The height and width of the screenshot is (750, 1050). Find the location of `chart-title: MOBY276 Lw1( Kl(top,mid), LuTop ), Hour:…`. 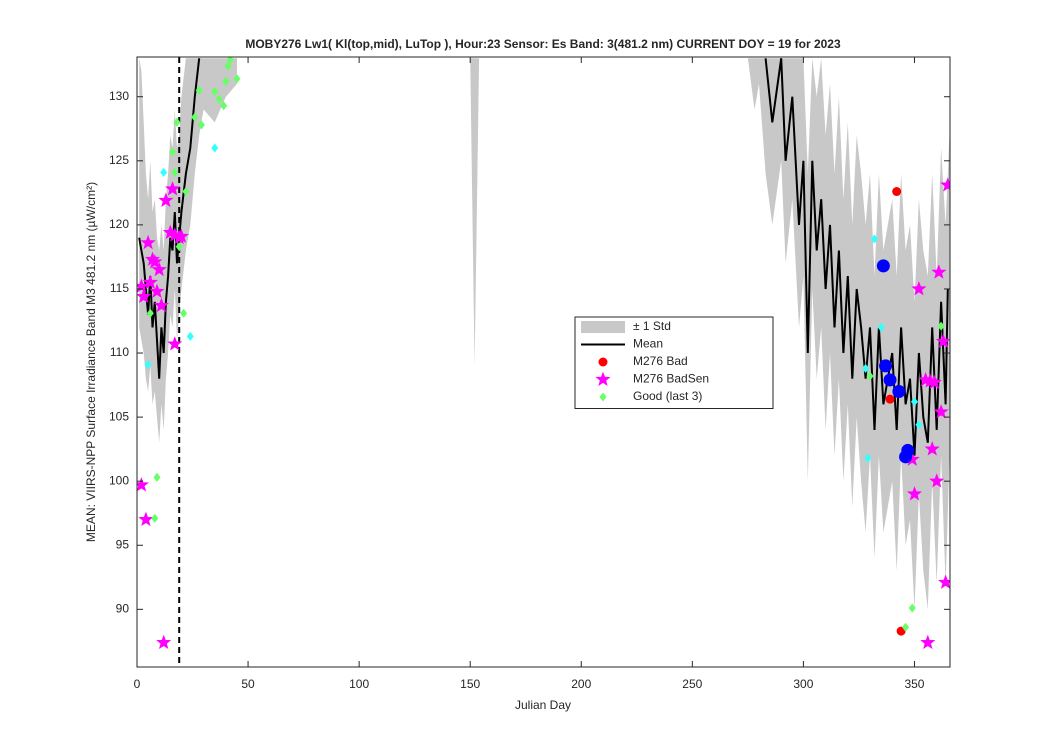

chart-title: MOBY276 Lw1( Kl(top,mid), LuTop ), Hour:… is located at coordinates (543, 44).